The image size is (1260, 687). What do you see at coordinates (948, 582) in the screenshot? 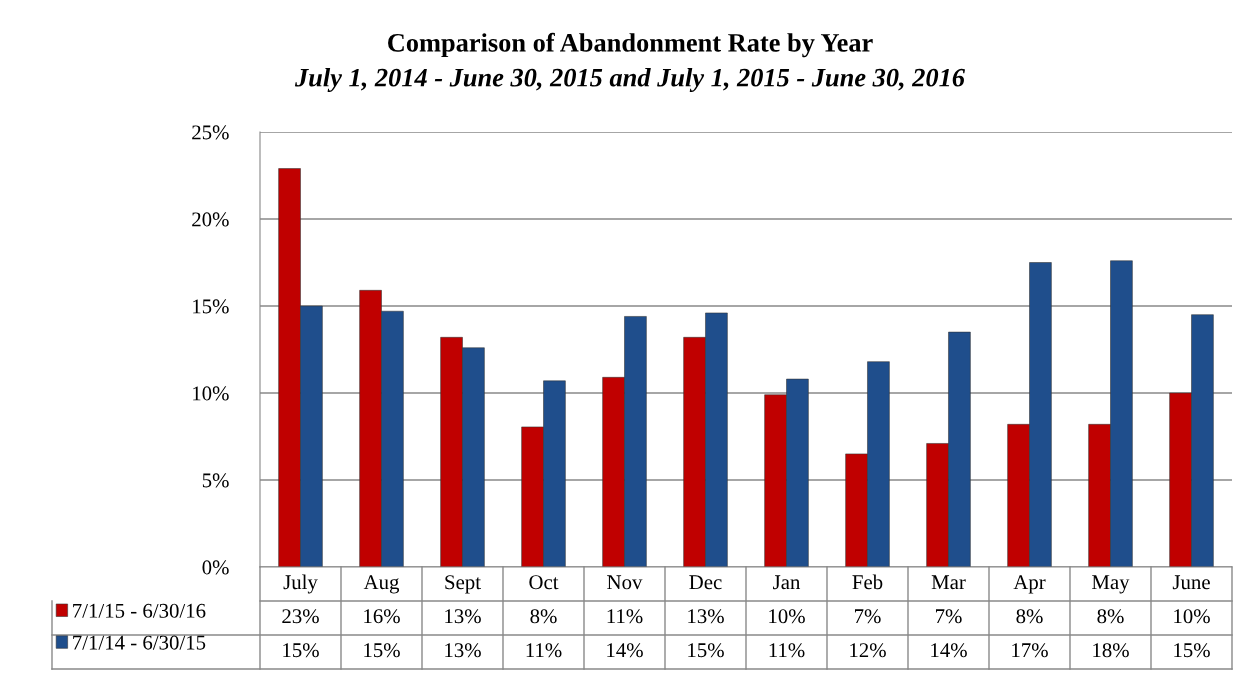
I see `x-tick-label: Mar` at bounding box center [948, 582].